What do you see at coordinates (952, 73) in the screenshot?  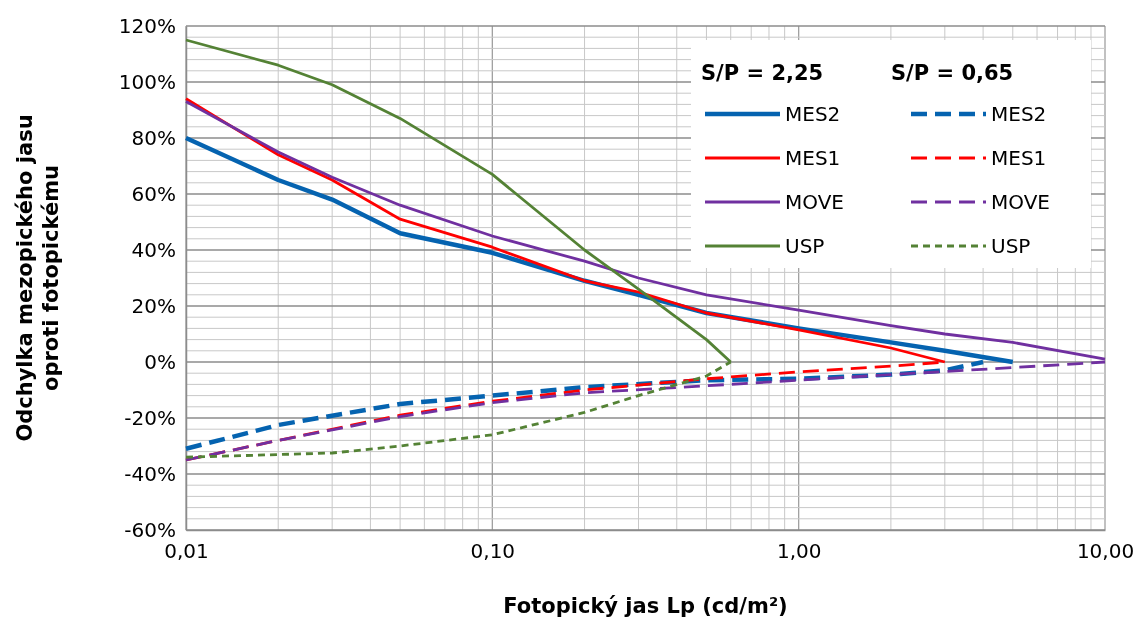 I see `annotation: S/P = 0,65` at bounding box center [952, 73].